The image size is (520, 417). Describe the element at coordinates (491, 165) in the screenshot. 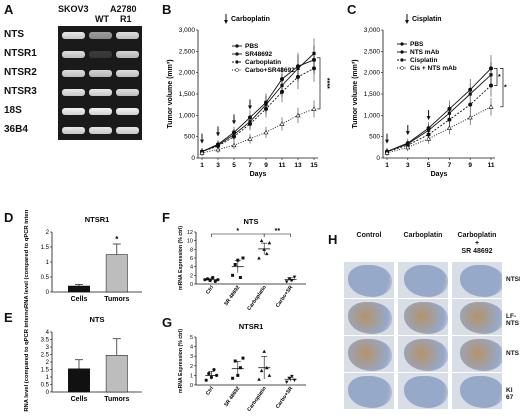

I see `x-tick-label: 11` at that location.